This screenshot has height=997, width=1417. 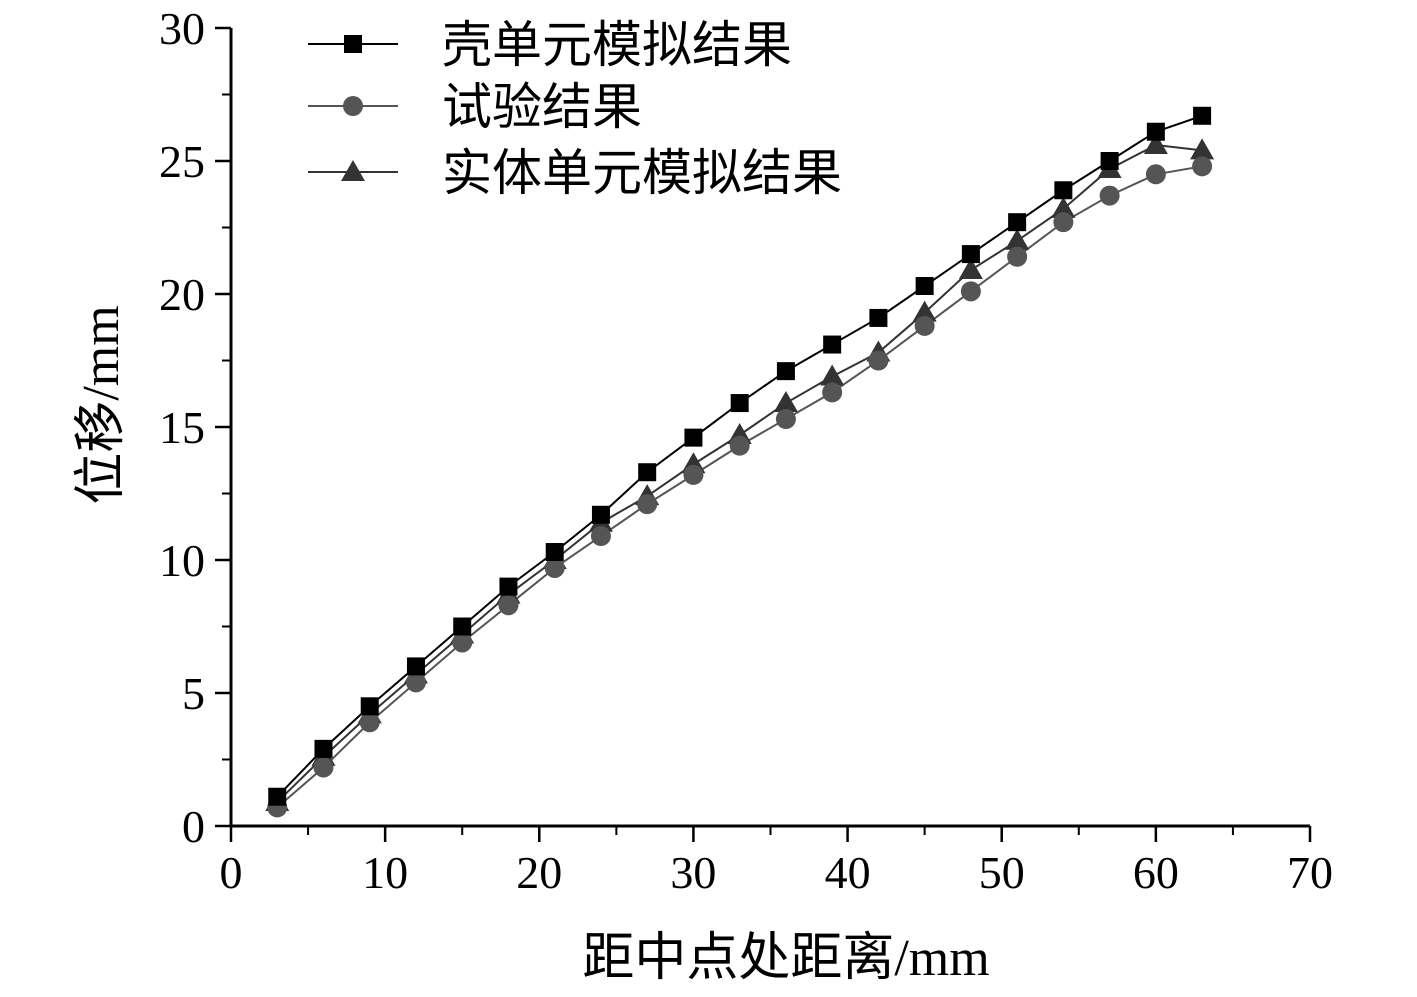 What do you see at coordinates (1310, 872) in the screenshot?
I see `x-tick-label: 70` at bounding box center [1310, 872].